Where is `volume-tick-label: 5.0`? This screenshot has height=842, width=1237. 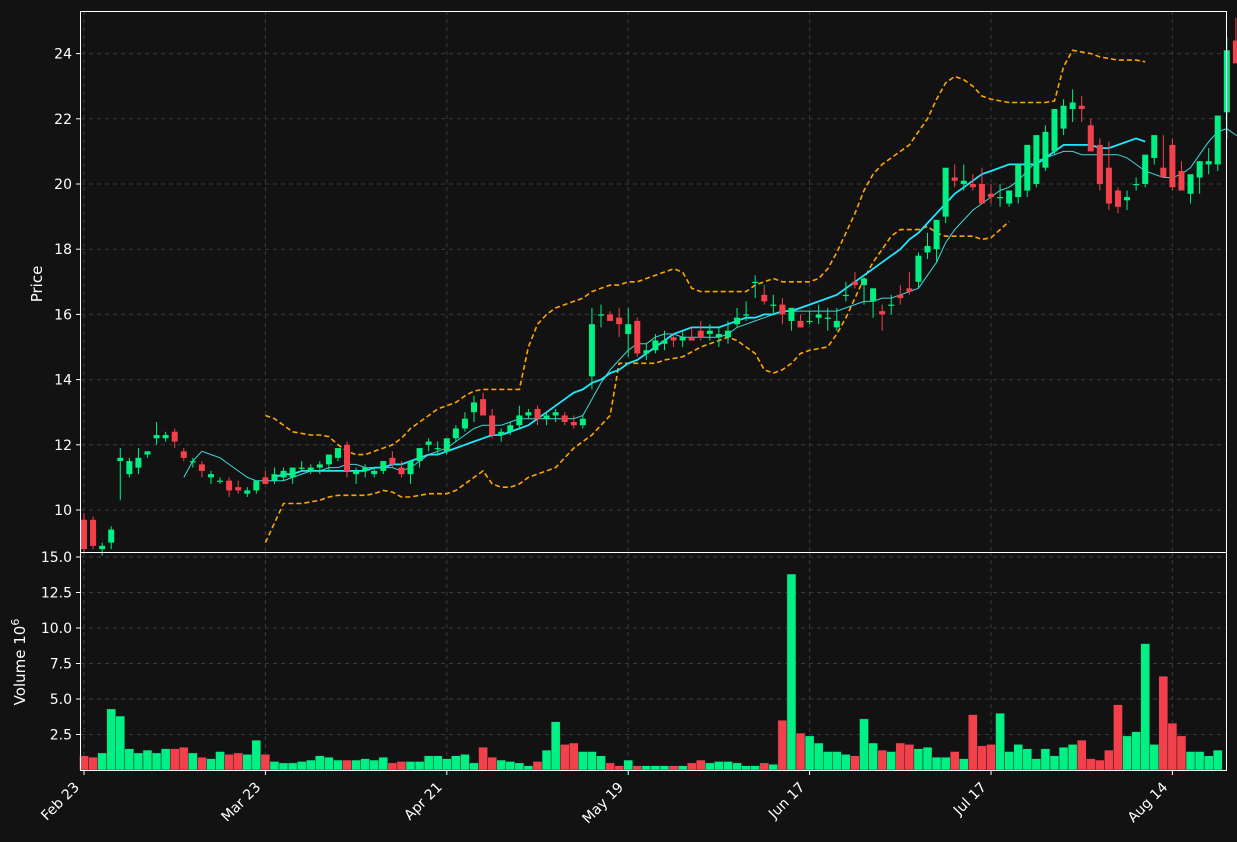 volume-tick-label: 5.0 is located at coordinates (61, 700).